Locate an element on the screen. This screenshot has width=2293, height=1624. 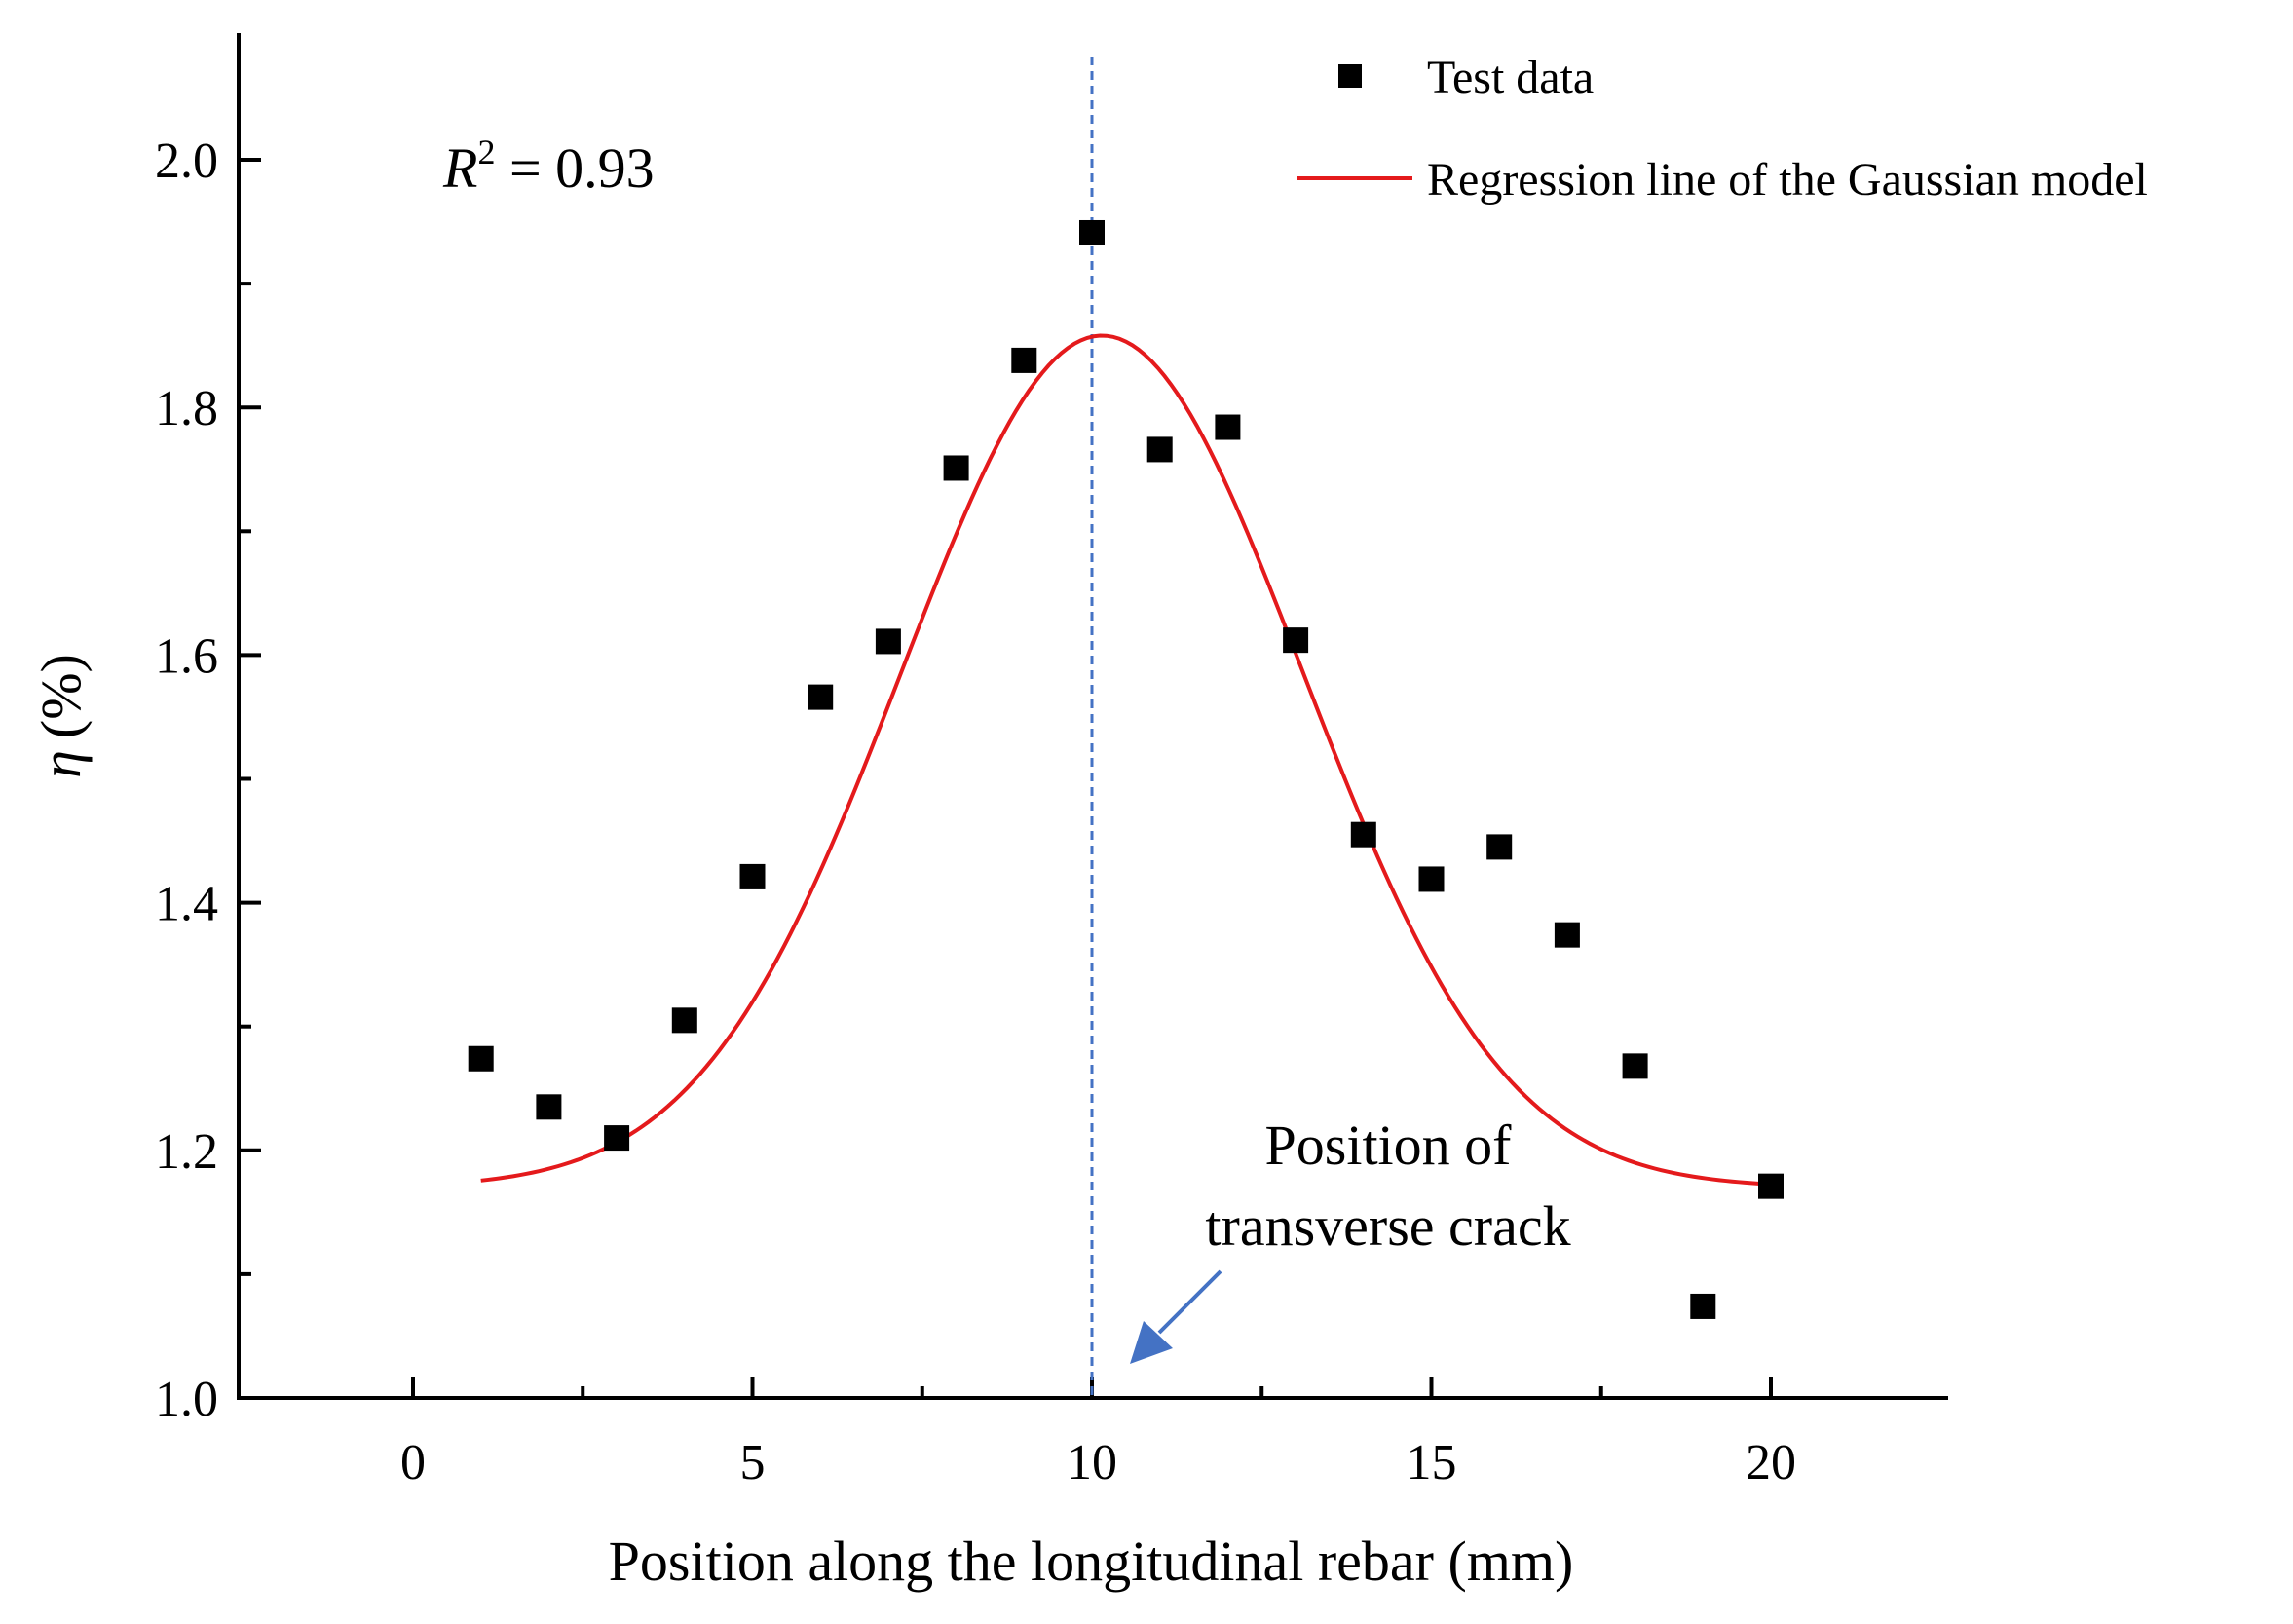
x-tick-label: 20 is located at coordinates (1771, 1463).